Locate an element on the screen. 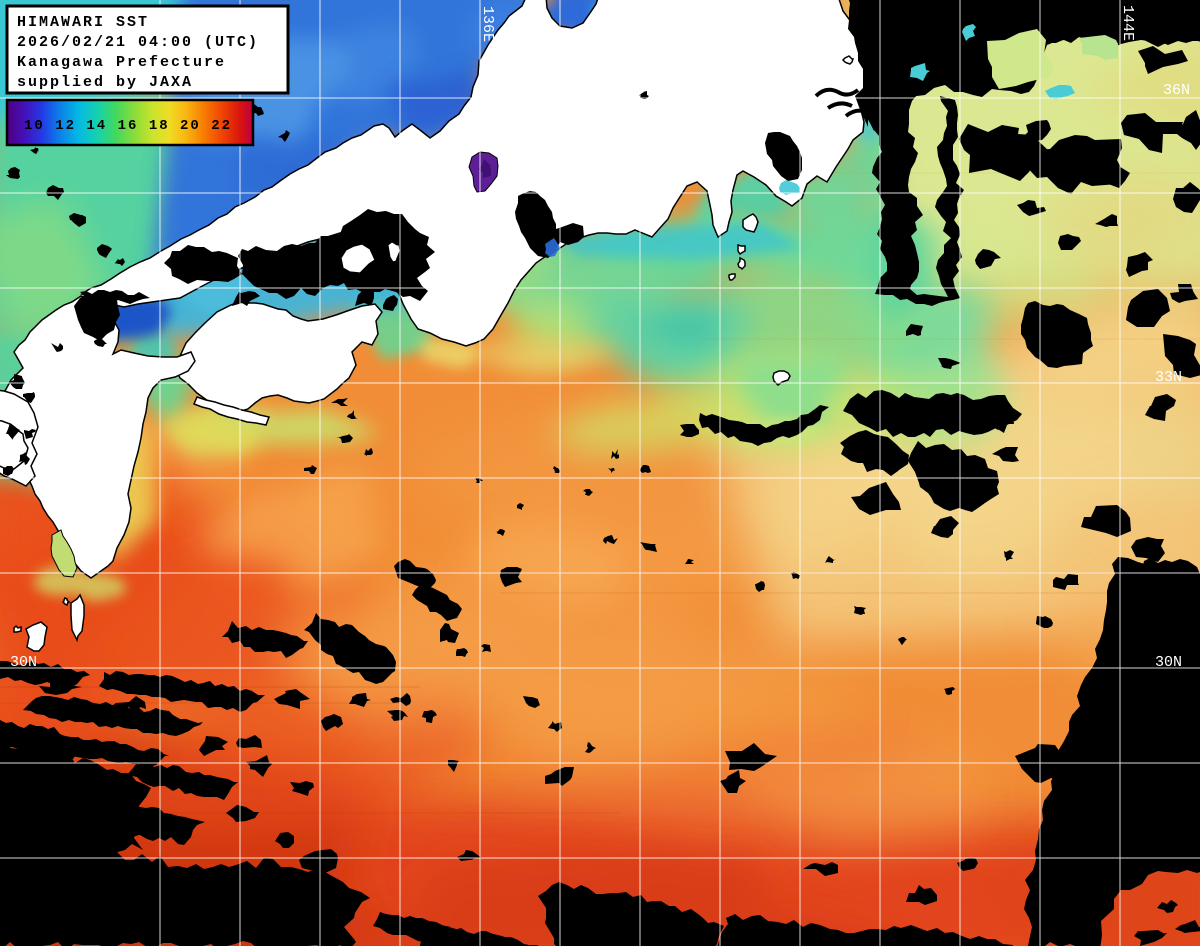  svg-text: 2026/02/21 04:00 (UTC) is located at coordinates (138, 42).